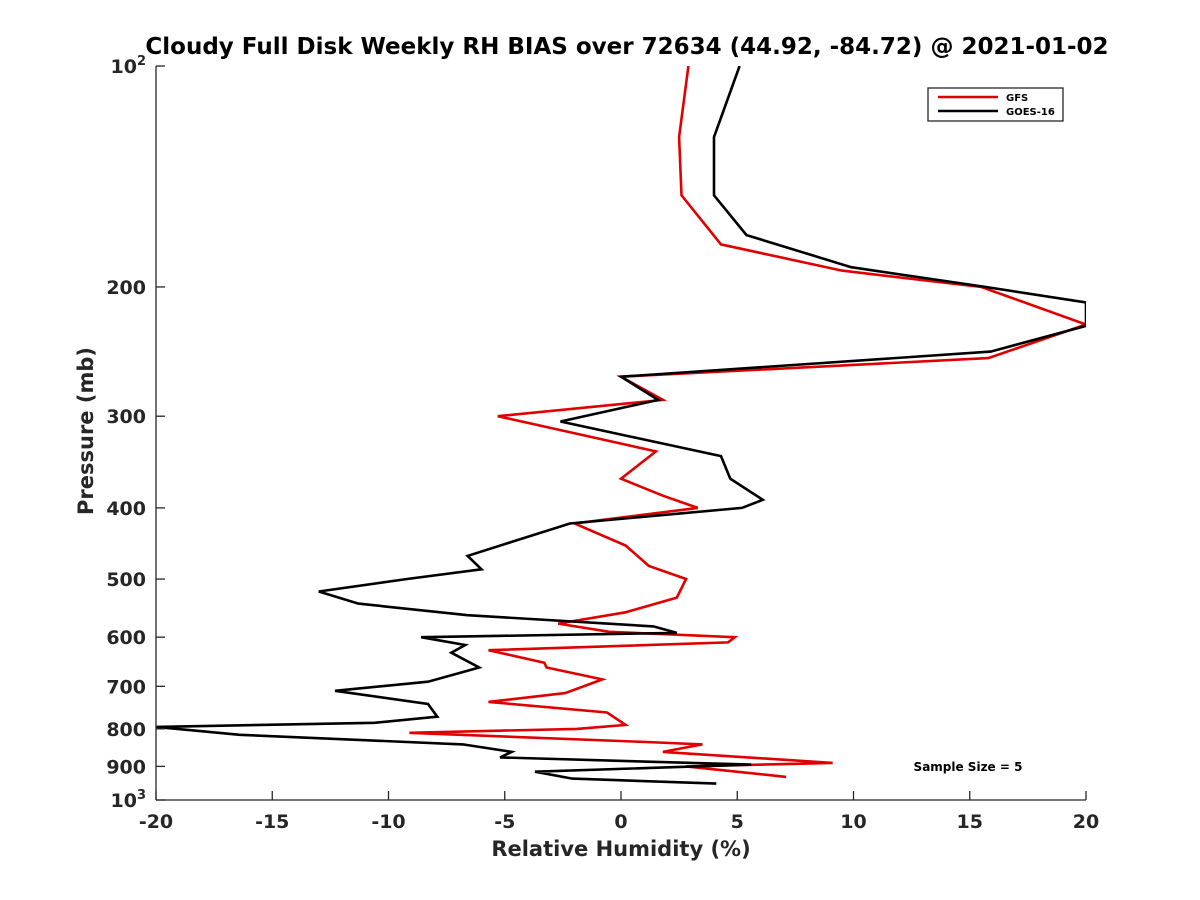 This screenshot has width=1200, height=900. Describe the element at coordinates (620, 849) in the screenshot. I see `x-axis-label: Relative Humidity (%)` at that location.